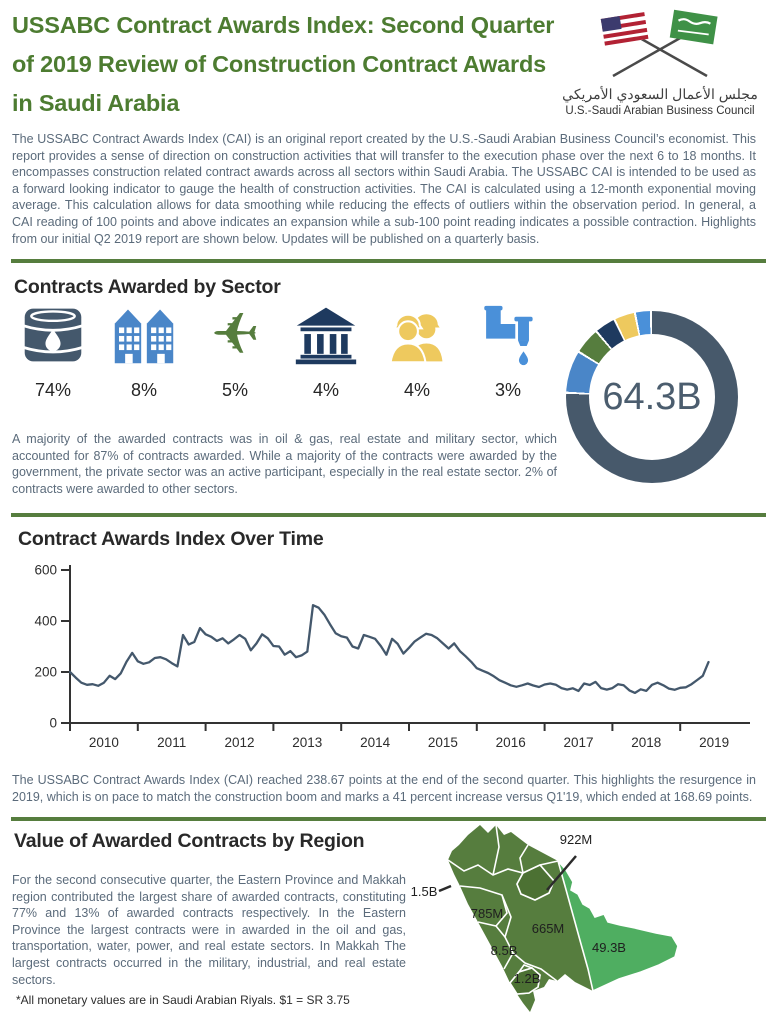 This screenshot has width=768, height=1030. I want to click on svg-text: 2017, so click(578, 742).